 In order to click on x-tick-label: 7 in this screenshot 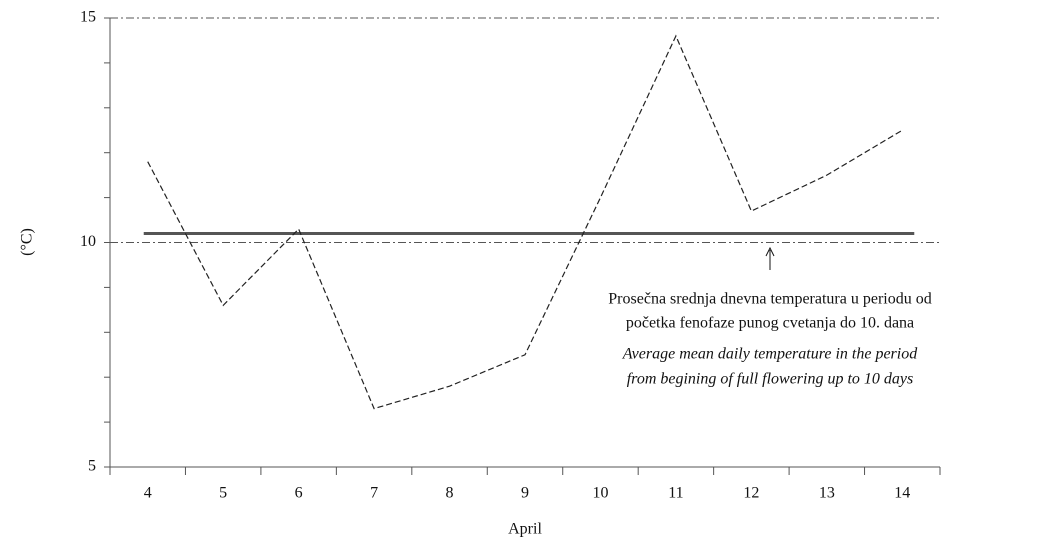, I will do `click(374, 493)`.